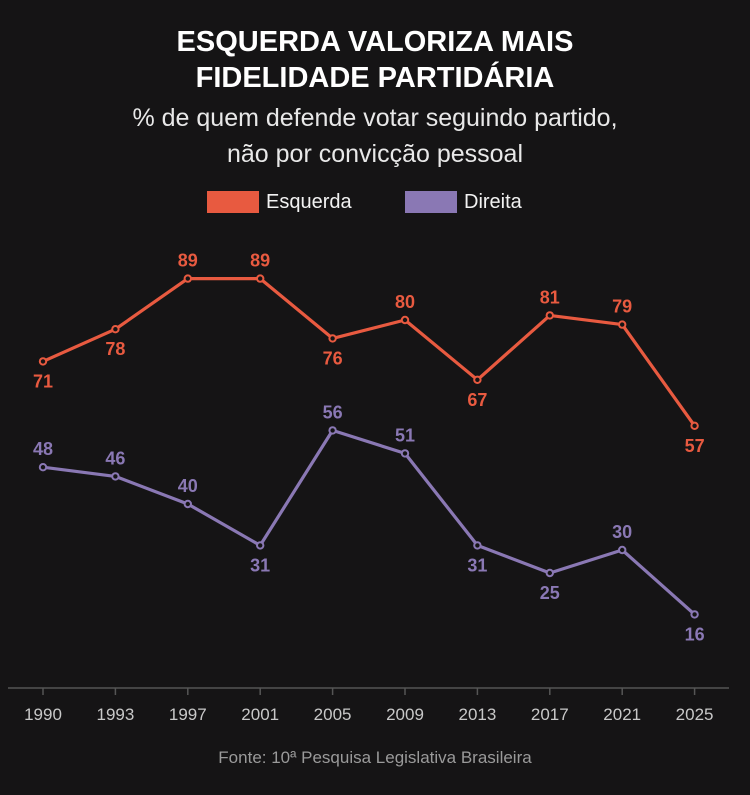  Describe the element at coordinates (188, 504) in the screenshot. I see `data-point-direita-1997` at that location.